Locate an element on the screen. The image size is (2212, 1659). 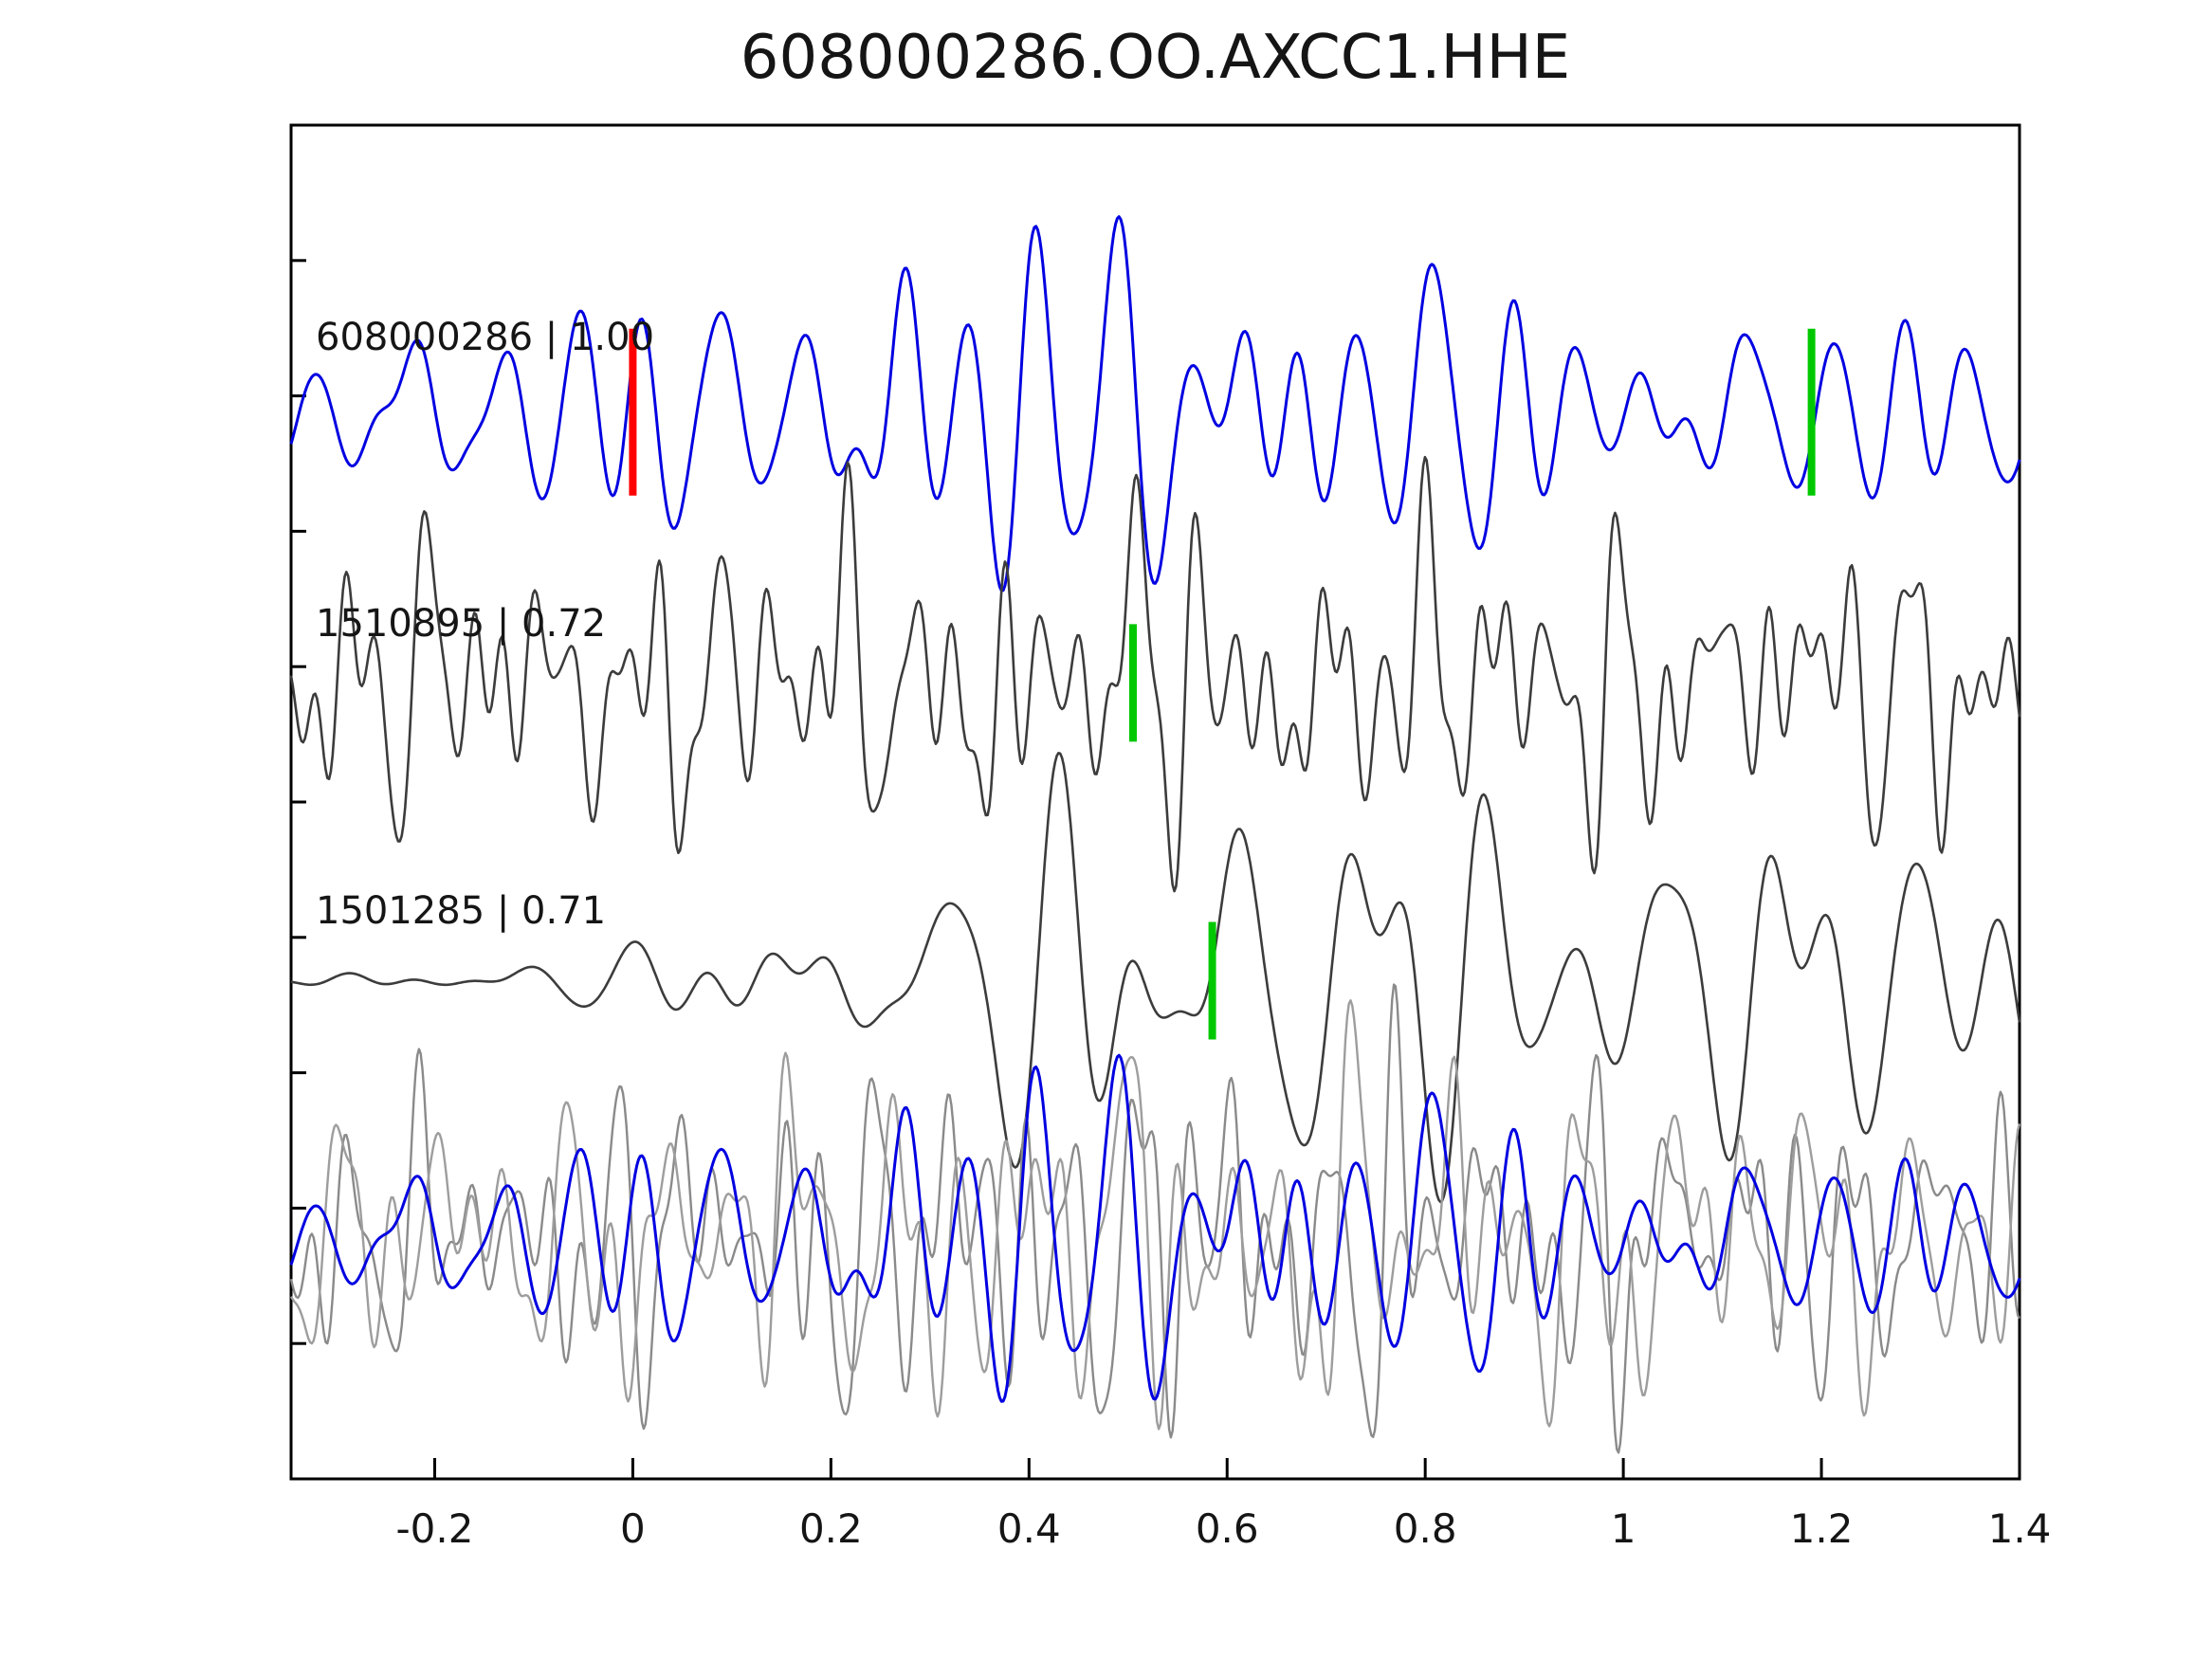
x-tick-label: 1.2 is located at coordinates (1821, 1528).